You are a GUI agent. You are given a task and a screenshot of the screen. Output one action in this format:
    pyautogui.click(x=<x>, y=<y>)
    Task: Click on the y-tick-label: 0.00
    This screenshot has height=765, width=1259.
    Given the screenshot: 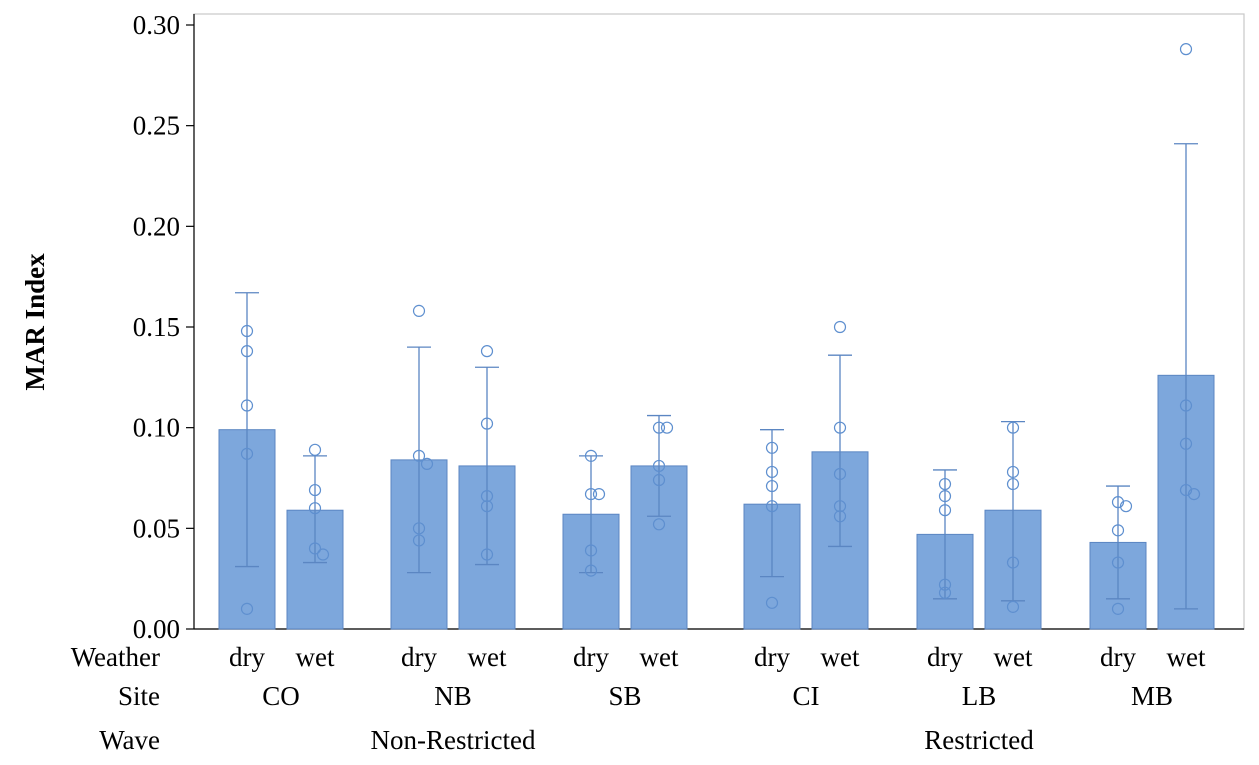 What is the action you would take?
    pyautogui.click(x=156, y=629)
    